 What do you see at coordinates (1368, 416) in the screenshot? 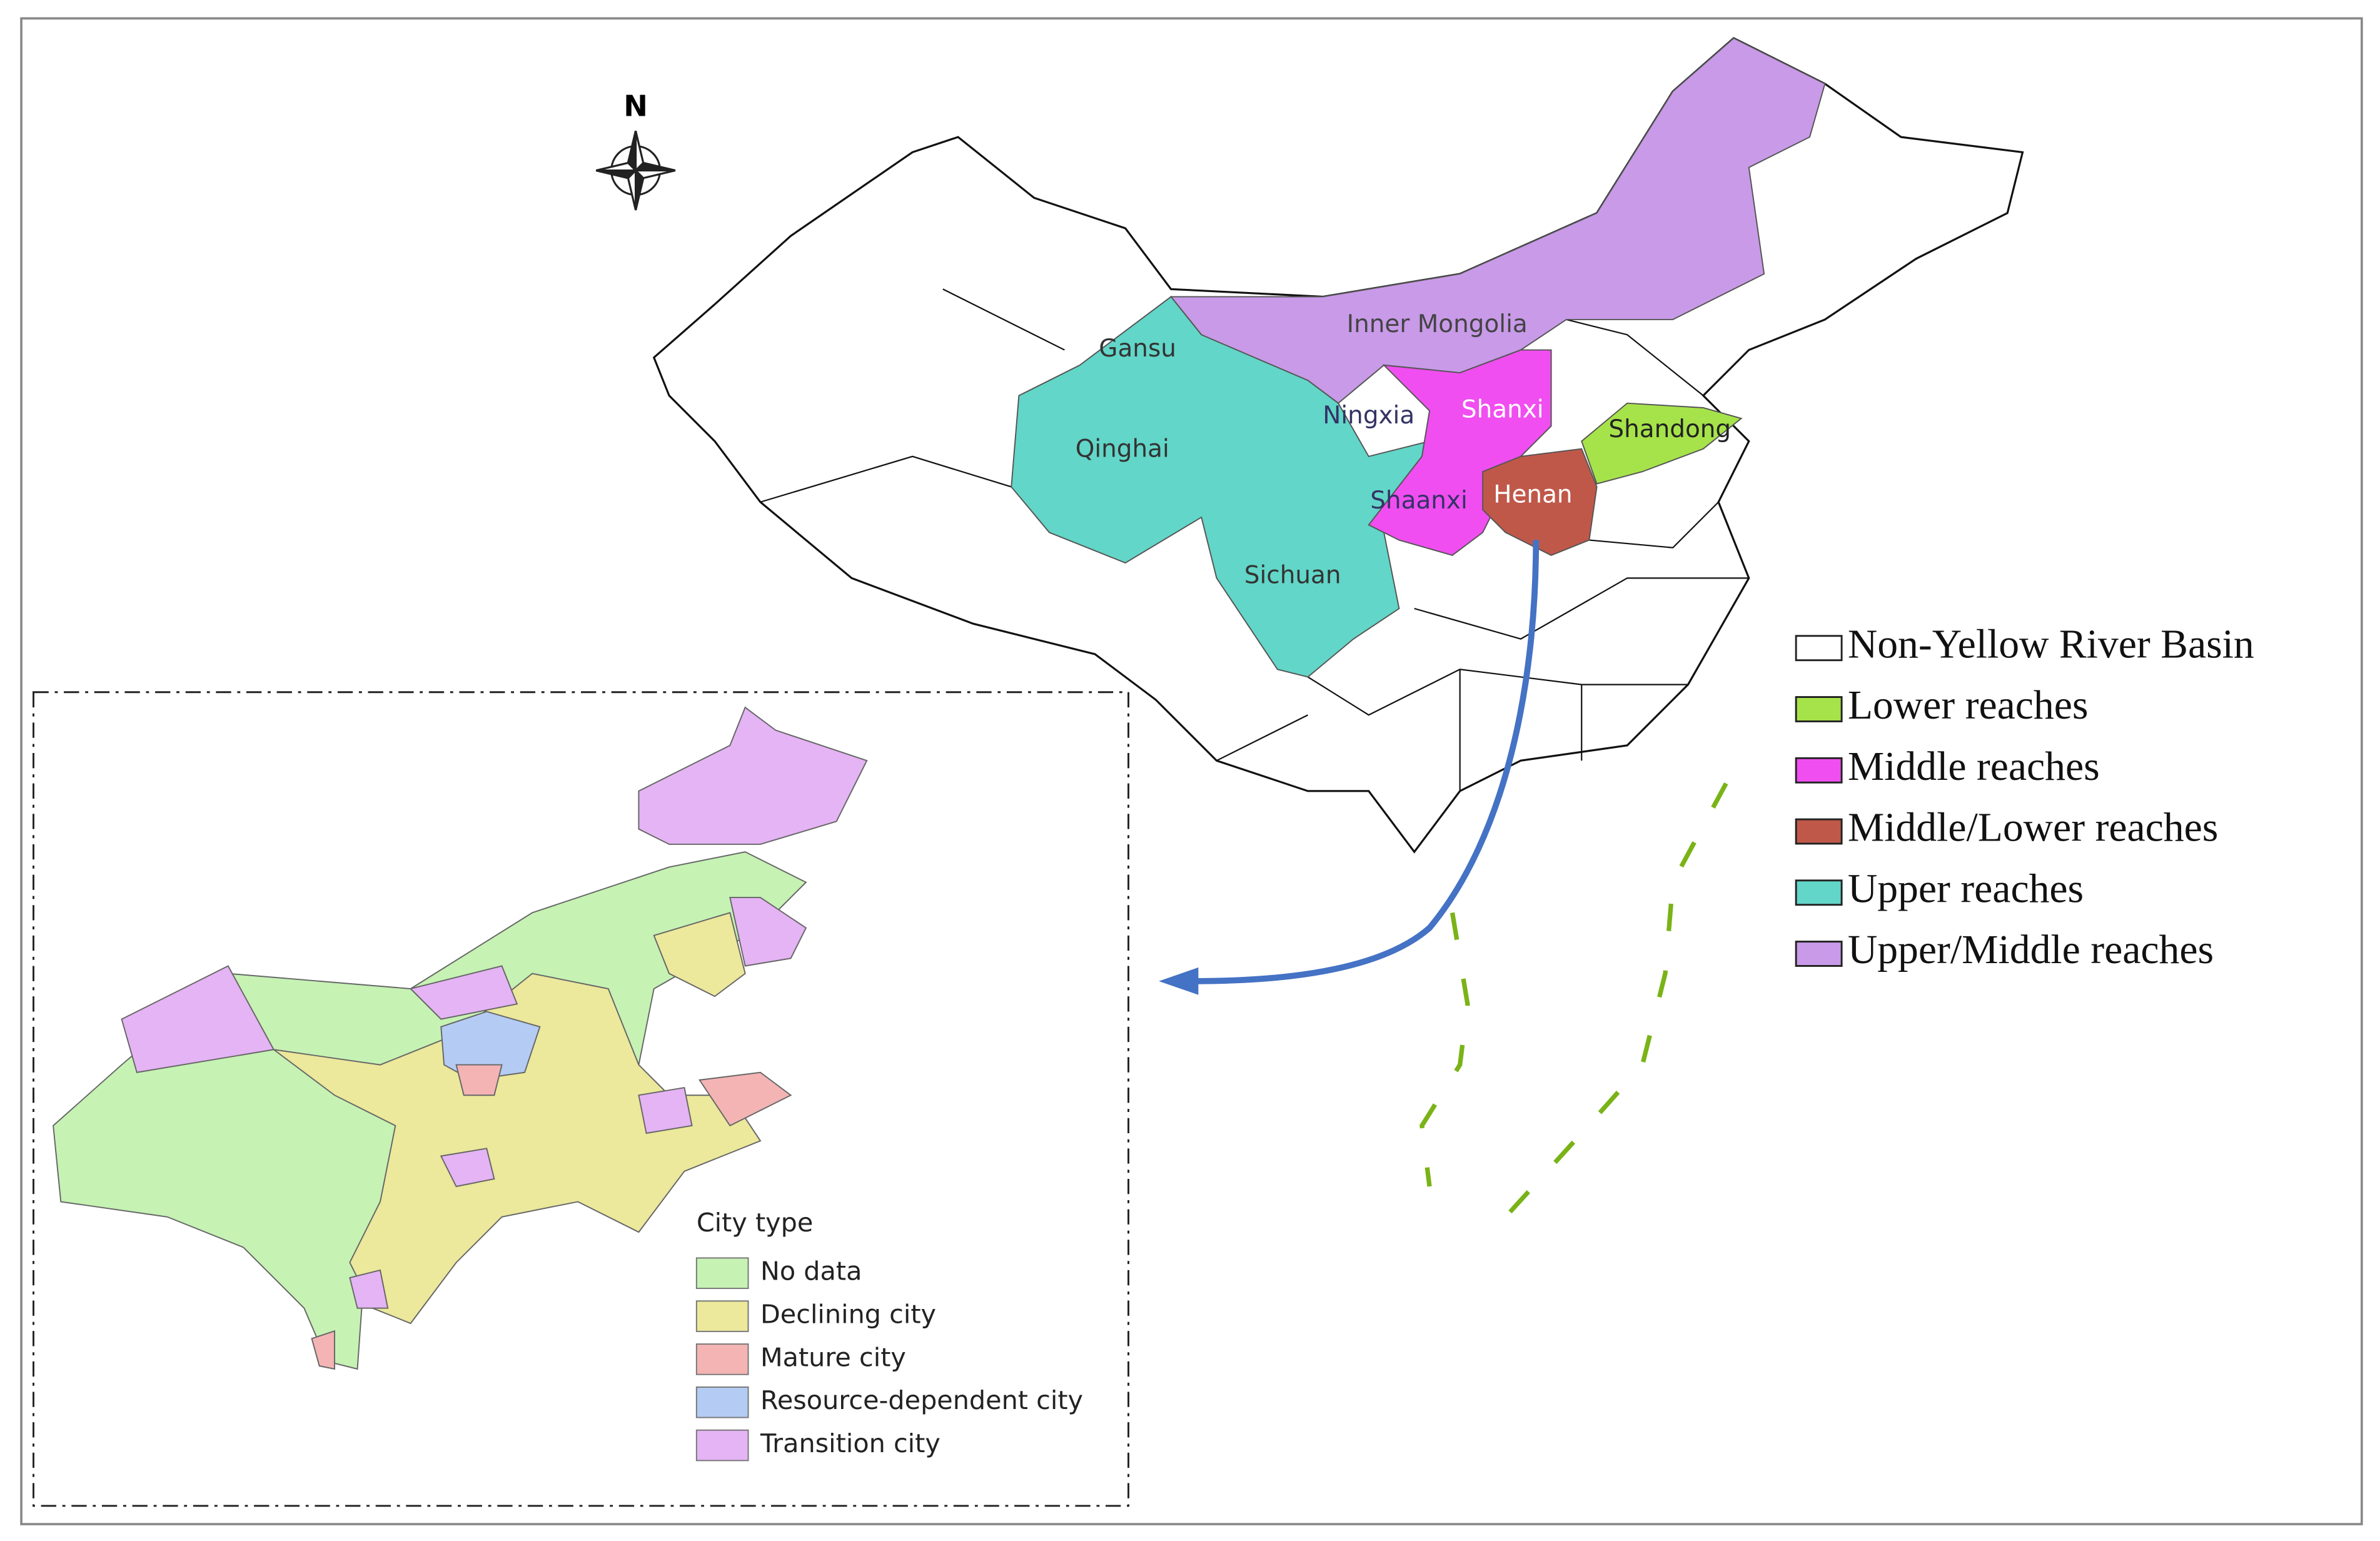
I see `province-label: Ningxia` at bounding box center [1368, 416].